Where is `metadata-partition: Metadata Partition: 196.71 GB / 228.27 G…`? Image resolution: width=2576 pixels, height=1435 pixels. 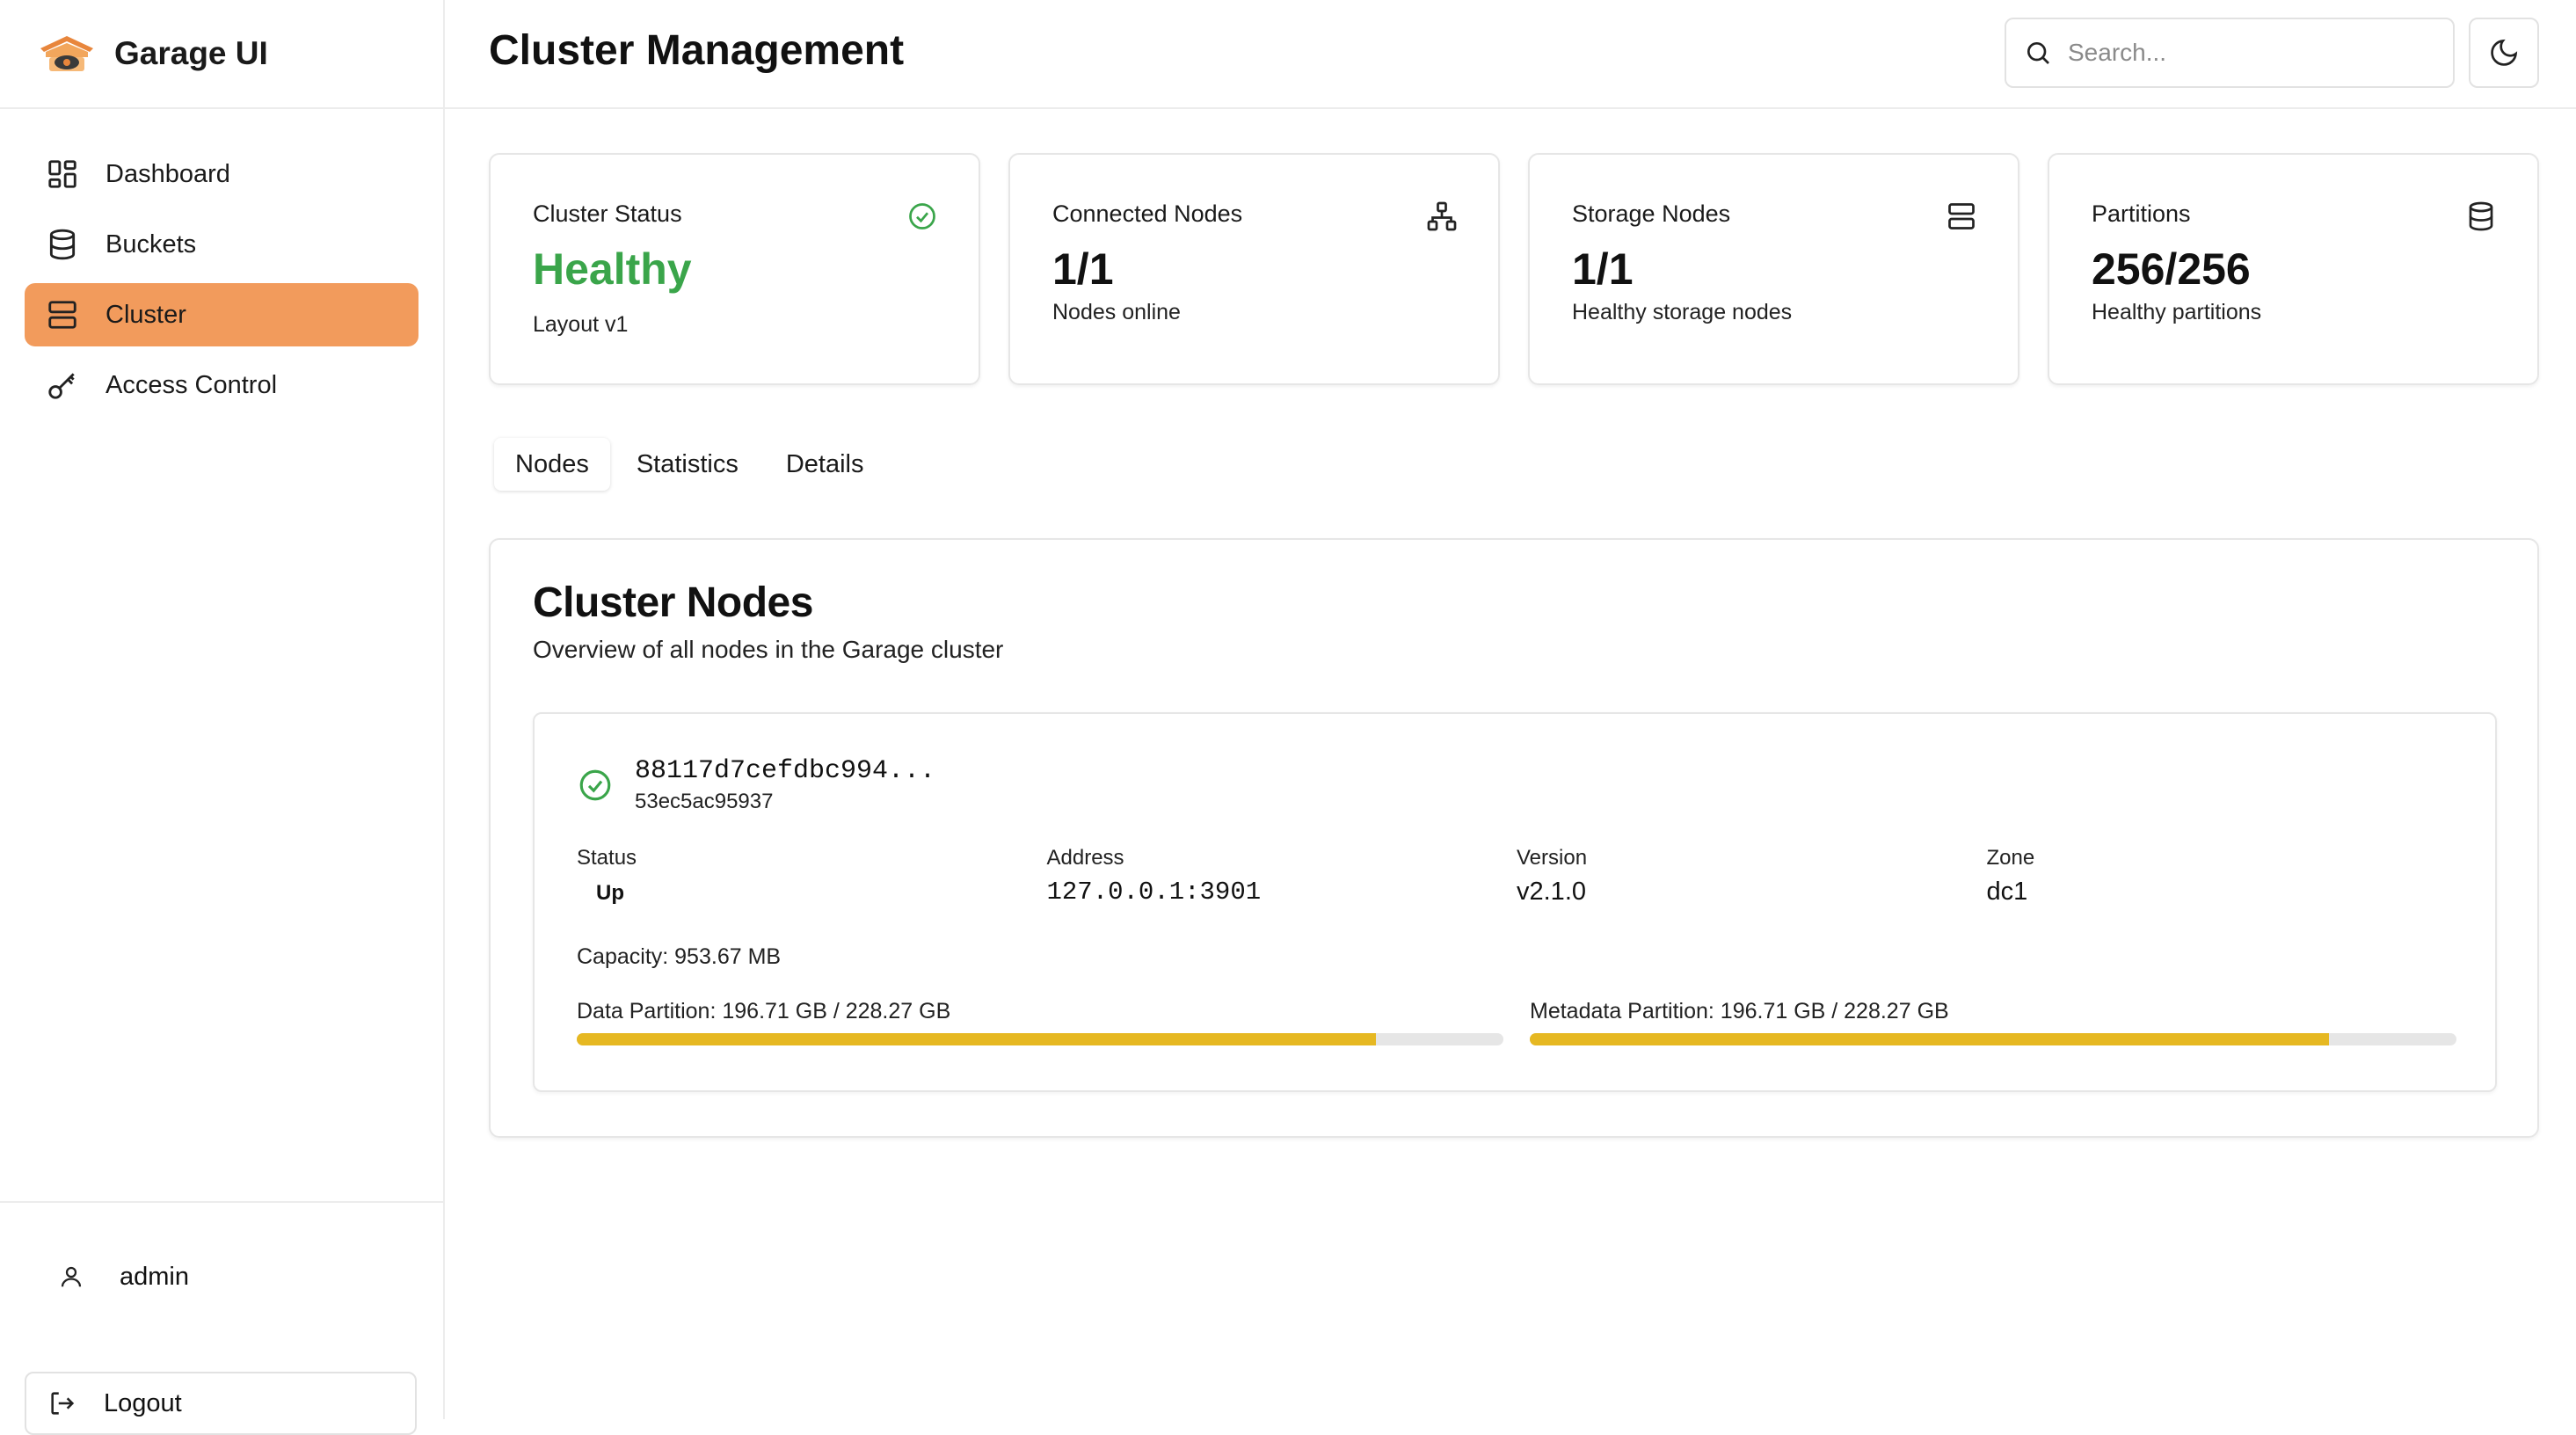 metadata-partition: Metadata Partition: 196.71 GB / 228.27 G… is located at coordinates (1993, 1022).